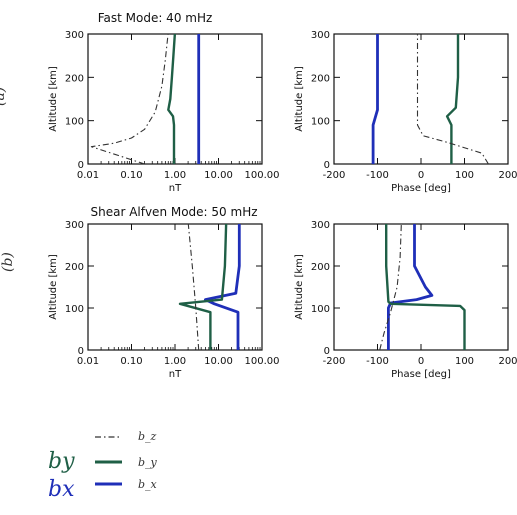  Describe the element at coordinates (61, 461) in the screenshot. I see `legend-by-handwritten: by` at that location.